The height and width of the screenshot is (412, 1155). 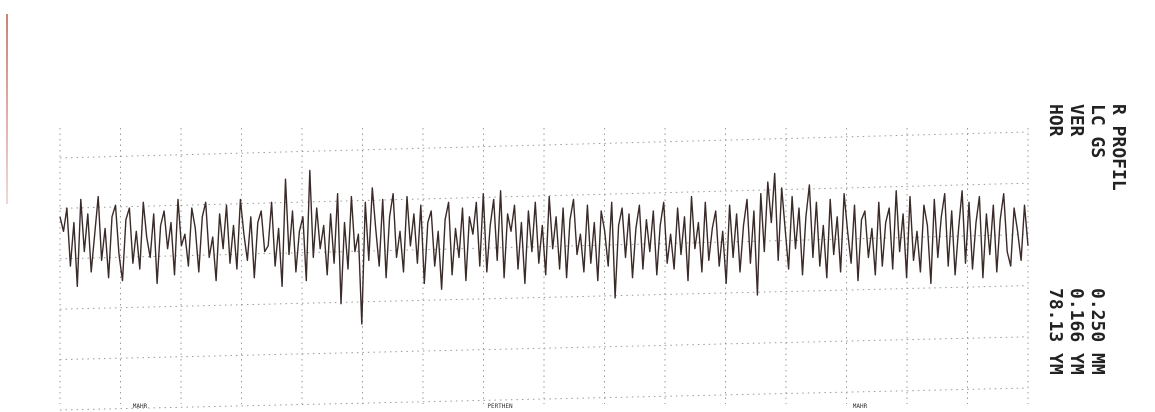 What do you see at coordinates (1076, 120) in the screenshot?
I see `vertical-label: VER` at bounding box center [1076, 120].